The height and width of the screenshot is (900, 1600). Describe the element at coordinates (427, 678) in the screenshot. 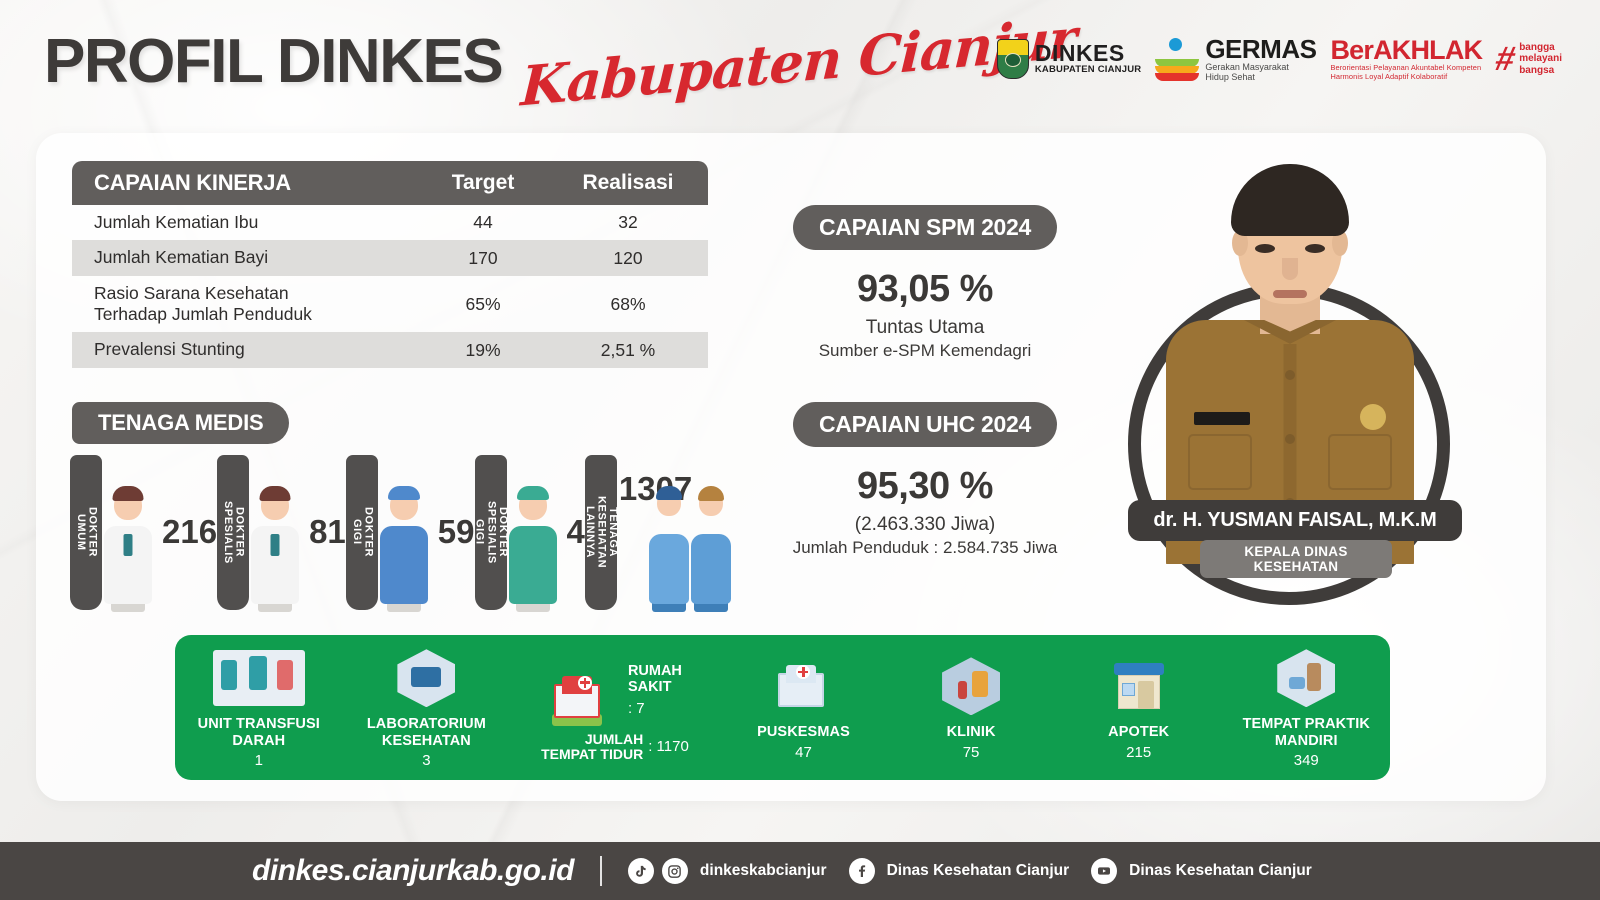

I see `laboratory-icon` at that location.